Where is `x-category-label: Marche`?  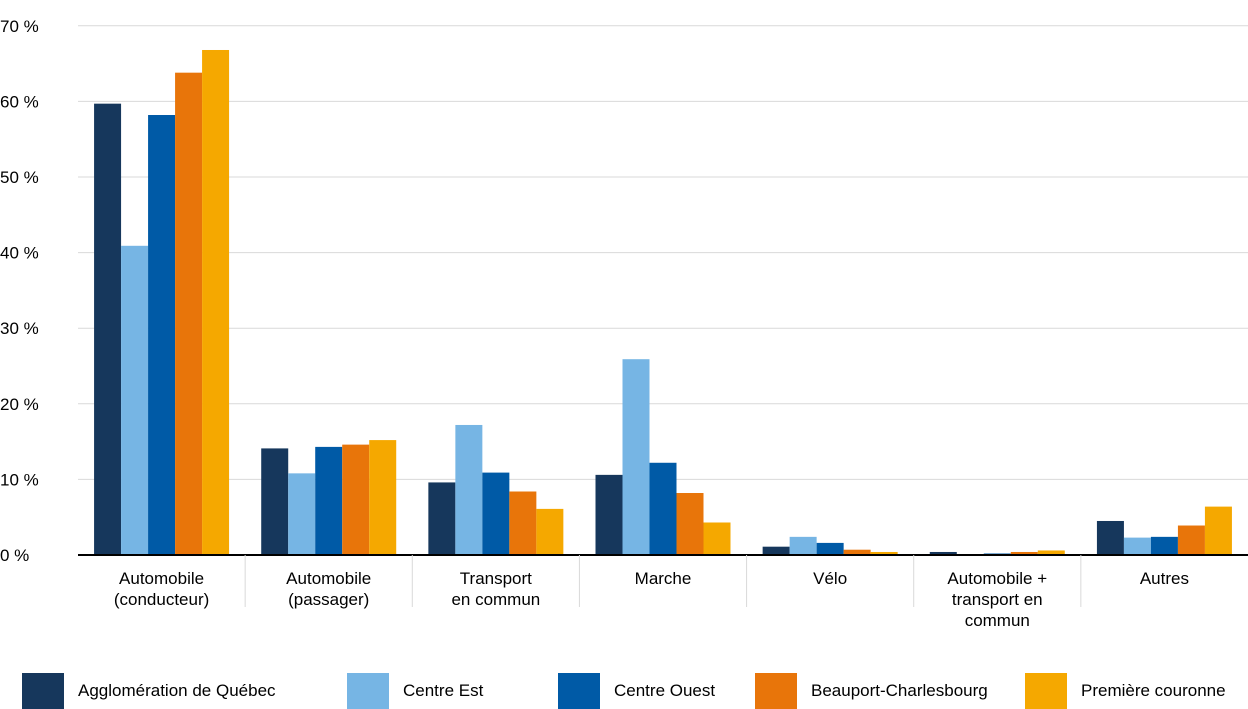
x-category-label: Marche is located at coordinates (663, 578).